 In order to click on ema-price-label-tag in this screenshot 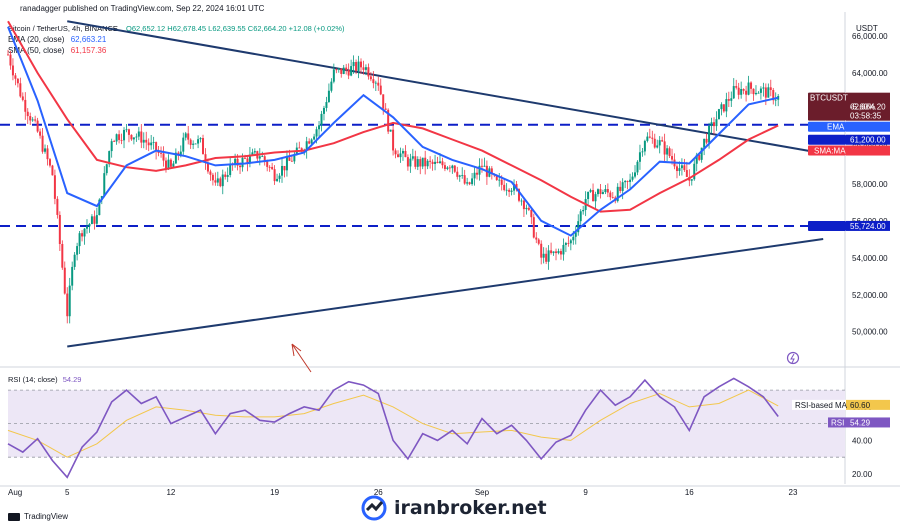, I will do `click(827, 126)`.